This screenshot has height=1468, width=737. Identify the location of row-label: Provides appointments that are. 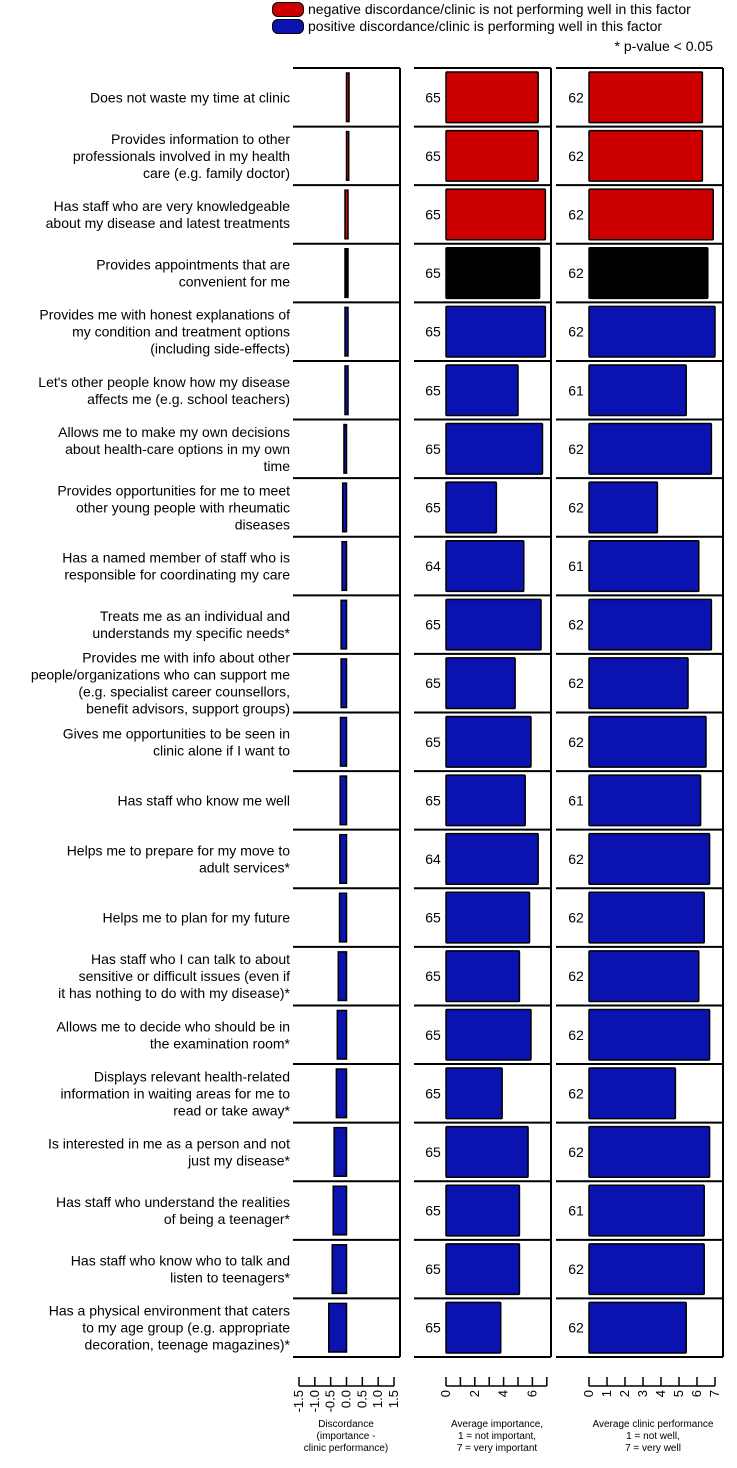
(193, 265).